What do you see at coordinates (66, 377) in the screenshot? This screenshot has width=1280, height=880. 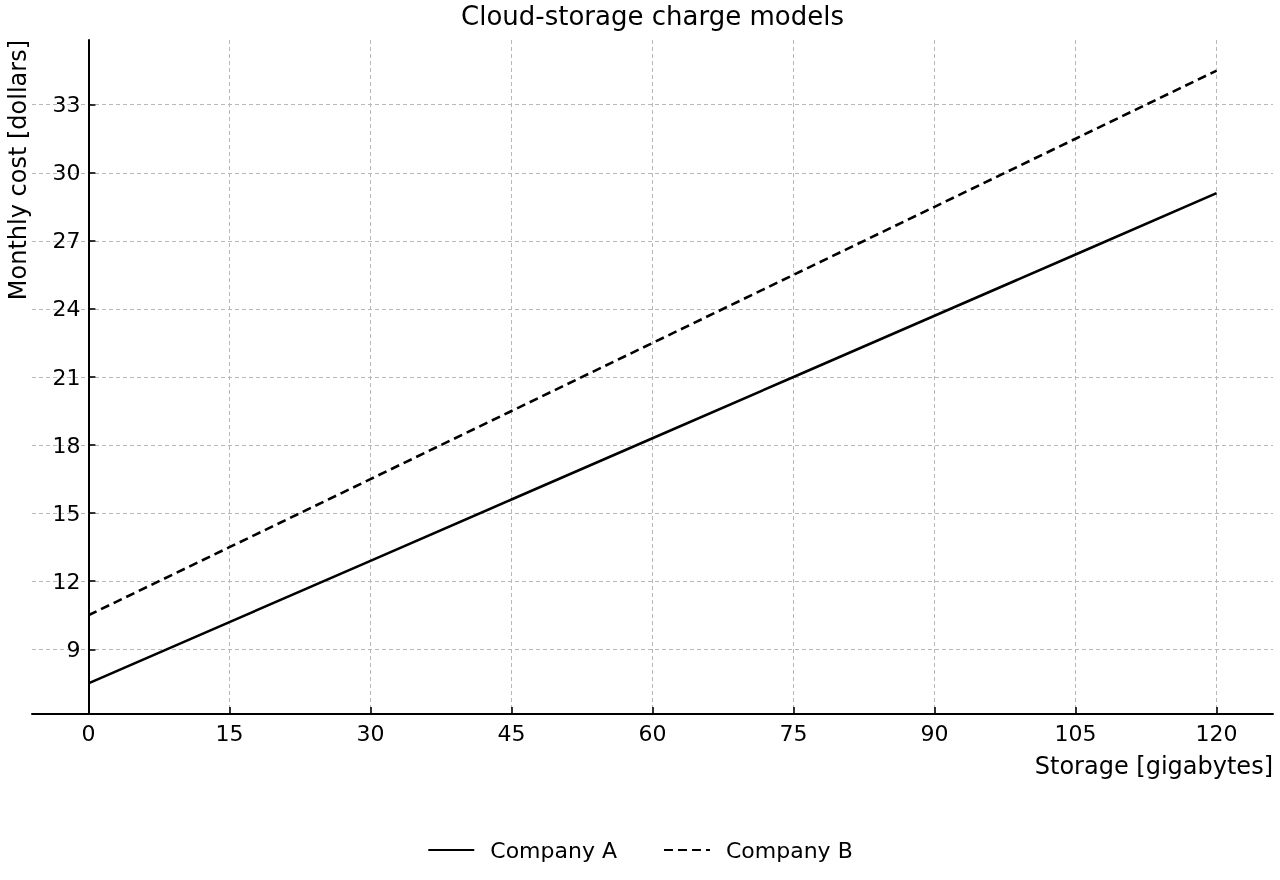 I see `y-tick-label: 21` at bounding box center [66, 377].